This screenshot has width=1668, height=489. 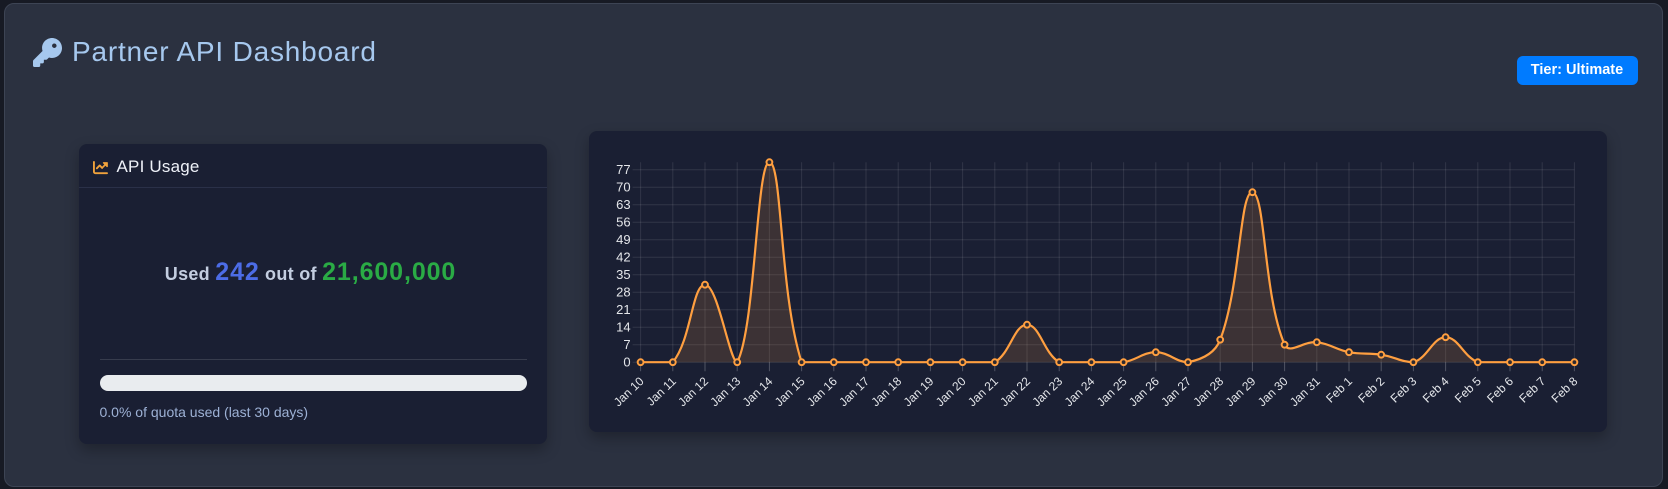 I want to click on svg-text: Jan 23, so click(x=1047, y=391).